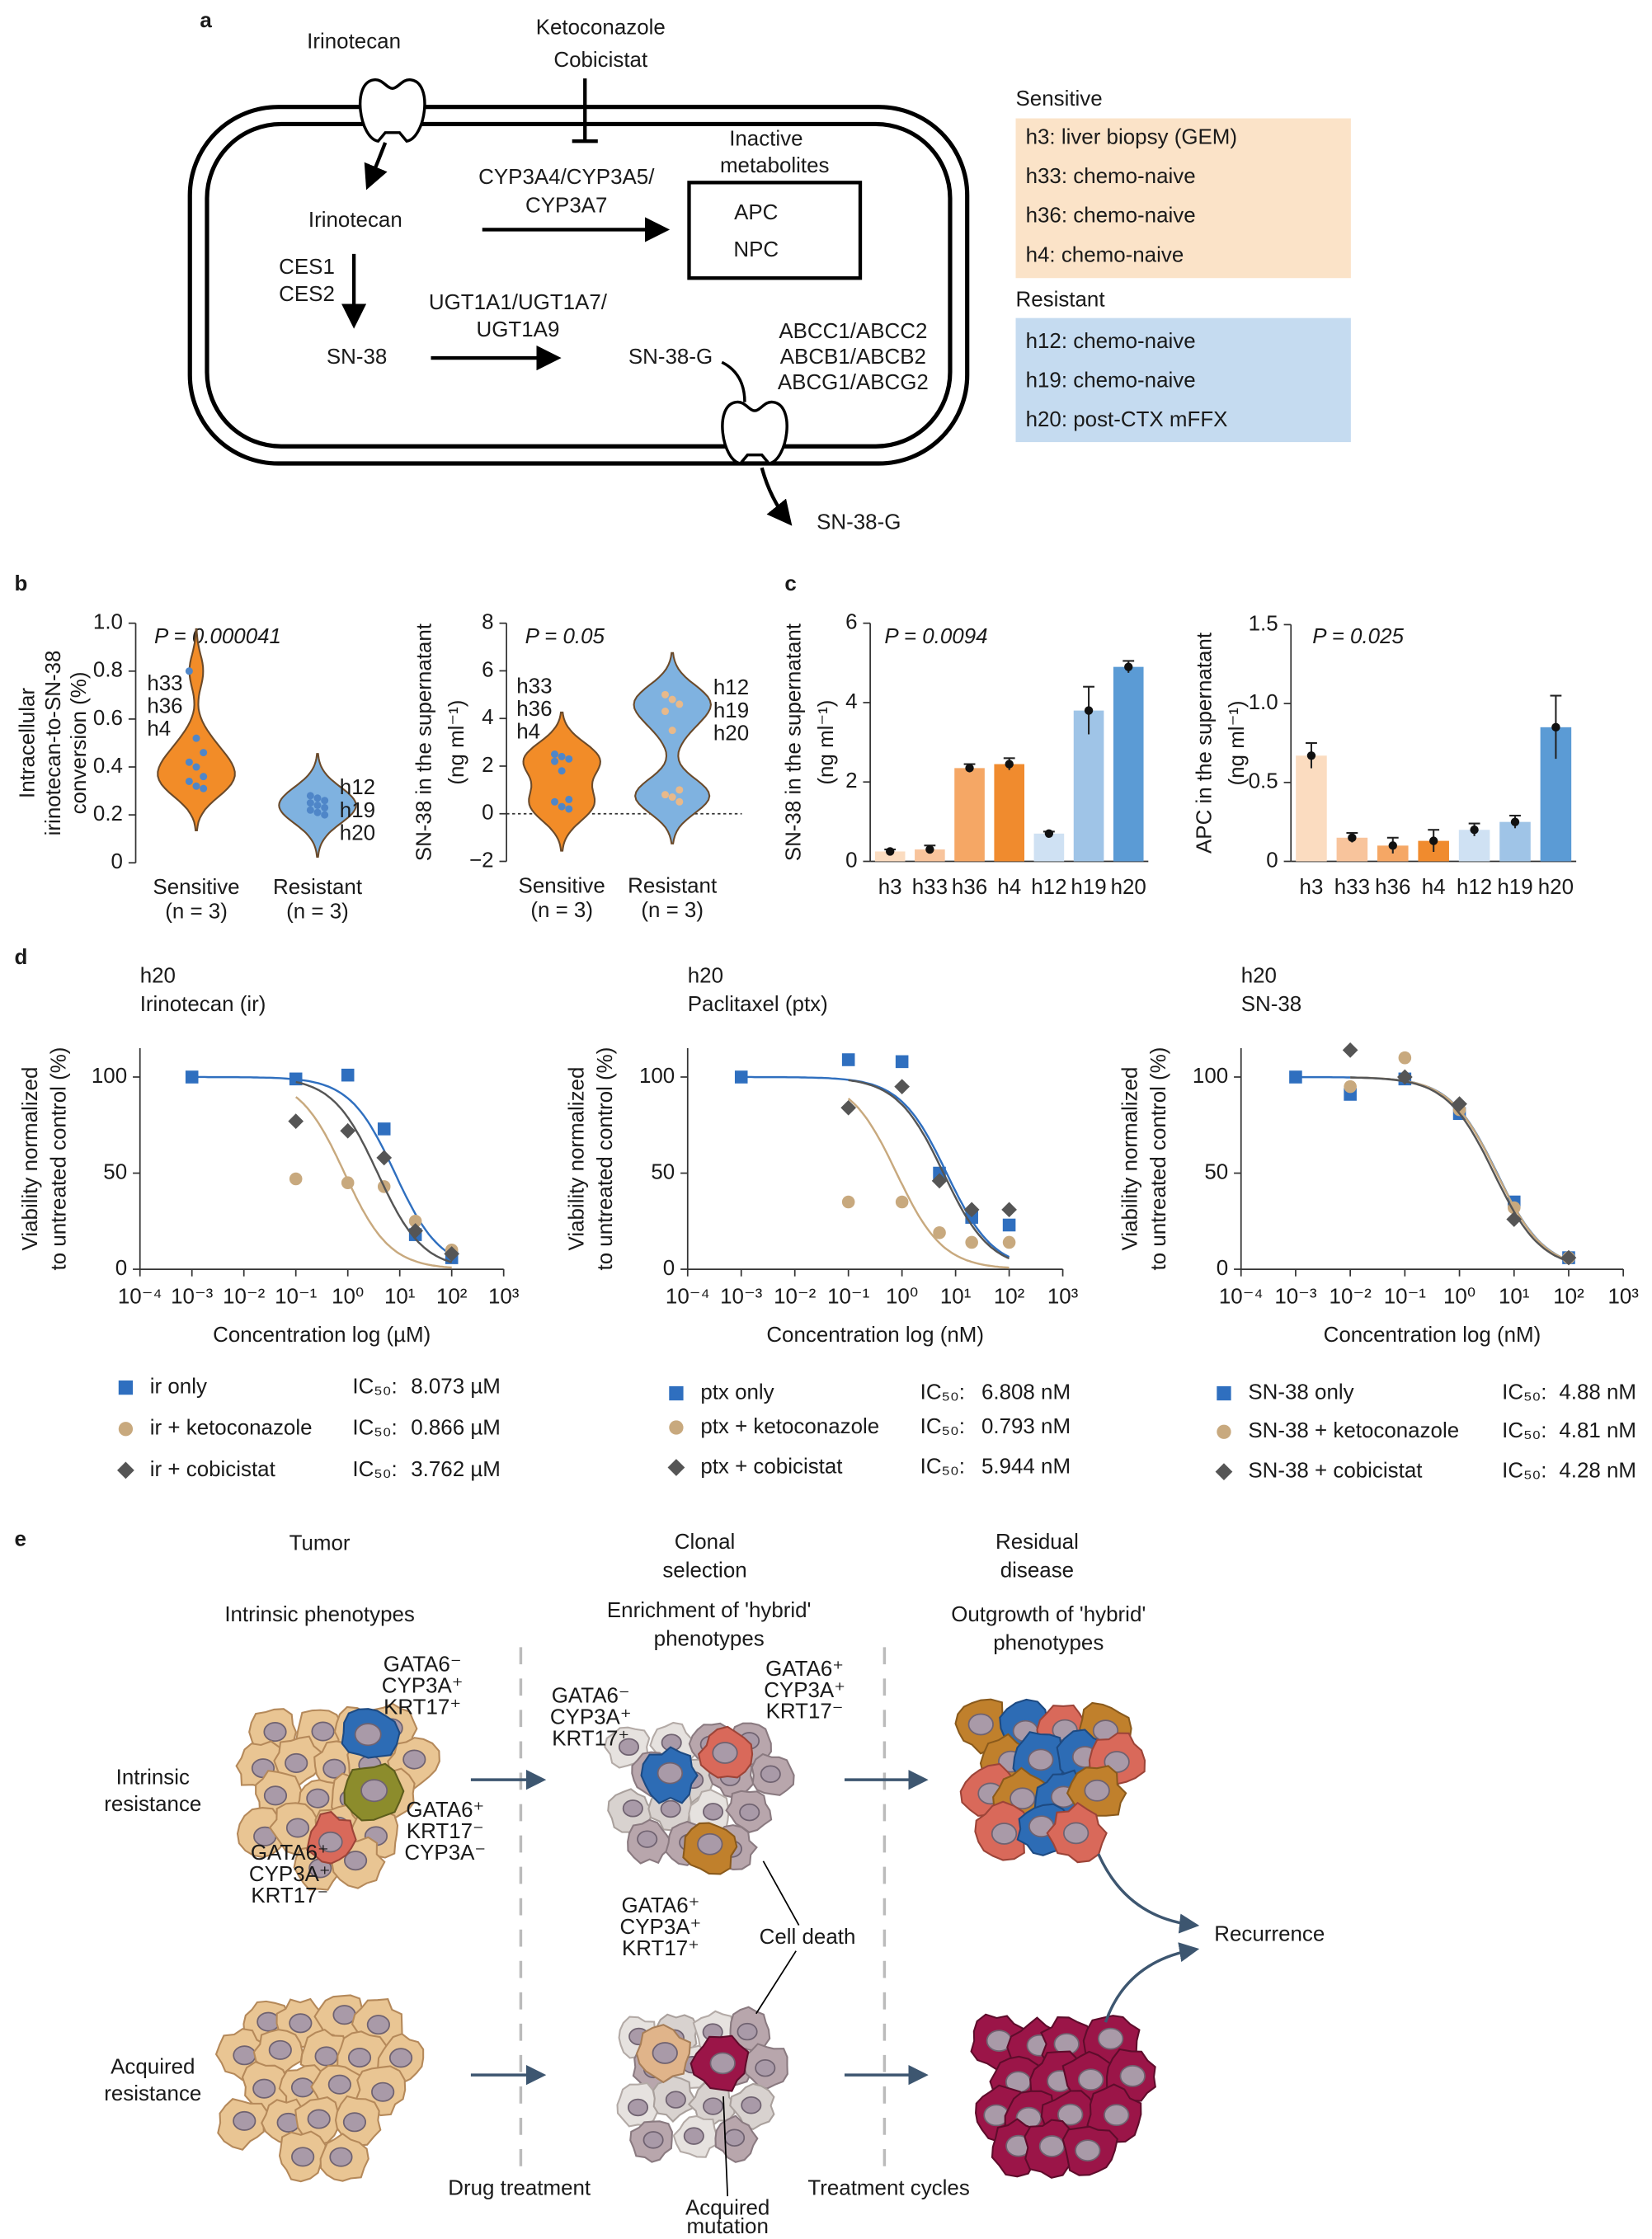 This screenshot has width=1652, height=2239. I want to click on x-tick-label: h33, so click(930, 887).